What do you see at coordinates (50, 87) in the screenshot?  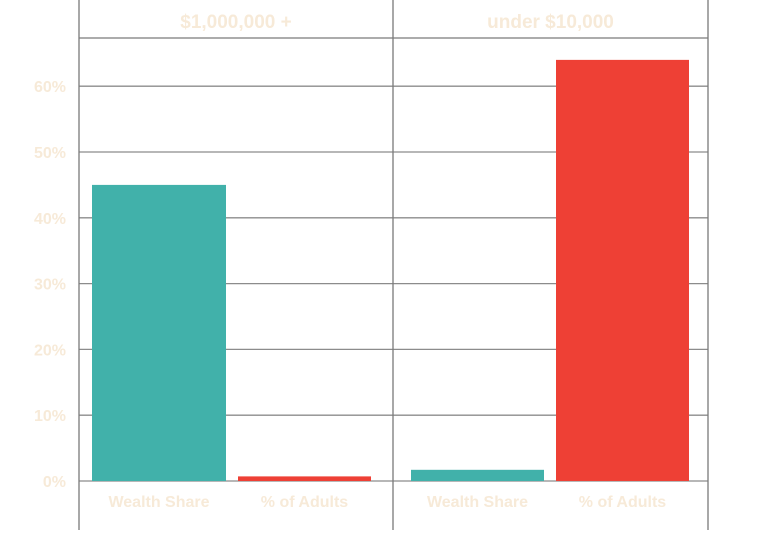 I see `y-tick-label: 60%` at bounding box center [50, 87].